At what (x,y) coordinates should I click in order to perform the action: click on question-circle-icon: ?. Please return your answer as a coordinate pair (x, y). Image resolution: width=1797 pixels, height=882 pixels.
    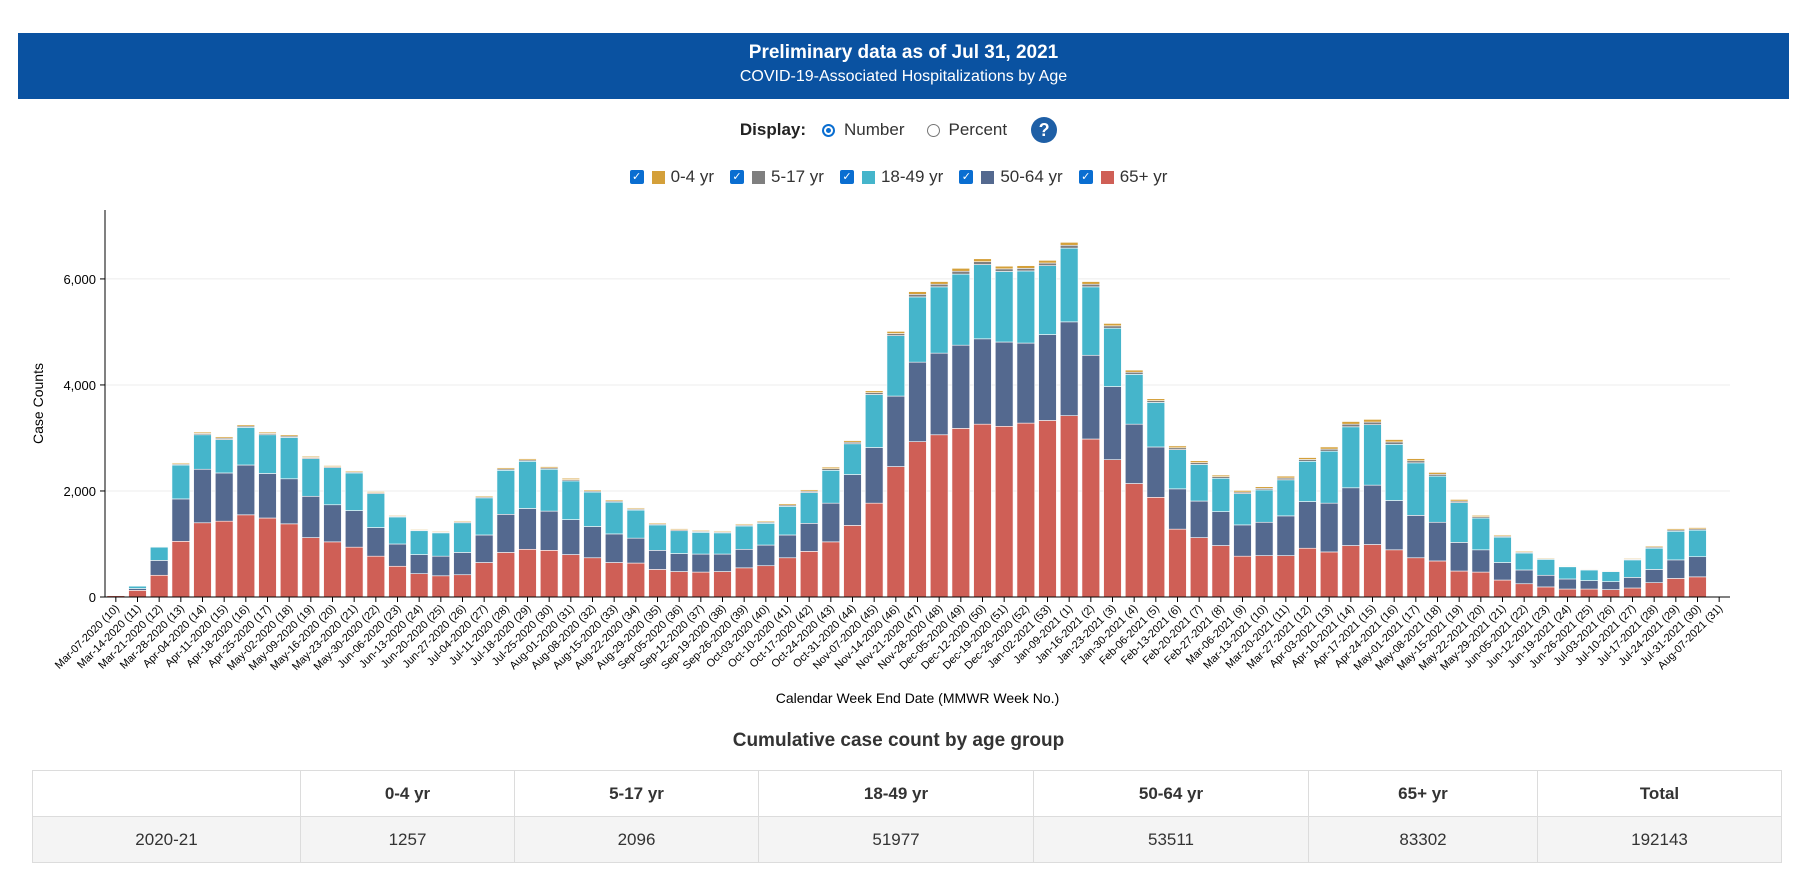
    Looking at the image, I should click on (1044, 130).